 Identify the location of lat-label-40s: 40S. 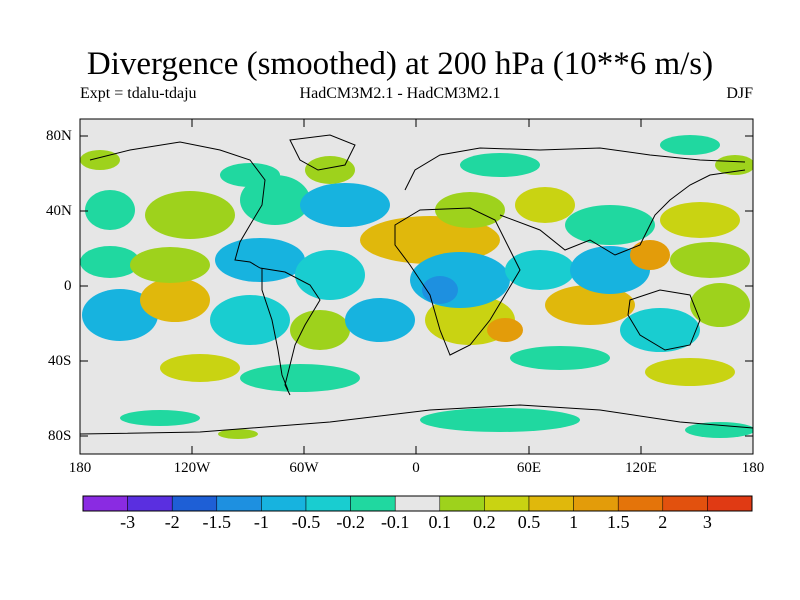
(60, 361).